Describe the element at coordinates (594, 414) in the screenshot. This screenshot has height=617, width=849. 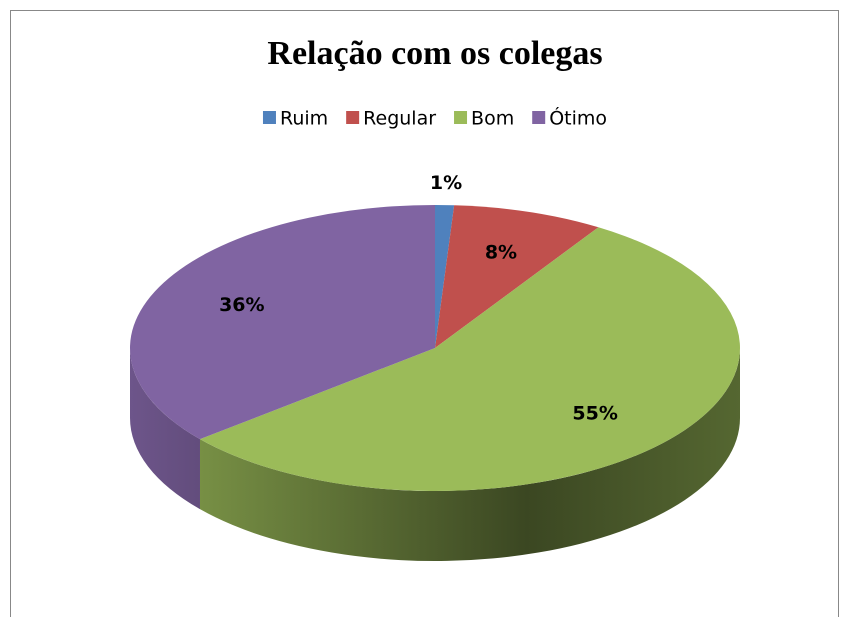
I see `data-label: 55%` at that location.